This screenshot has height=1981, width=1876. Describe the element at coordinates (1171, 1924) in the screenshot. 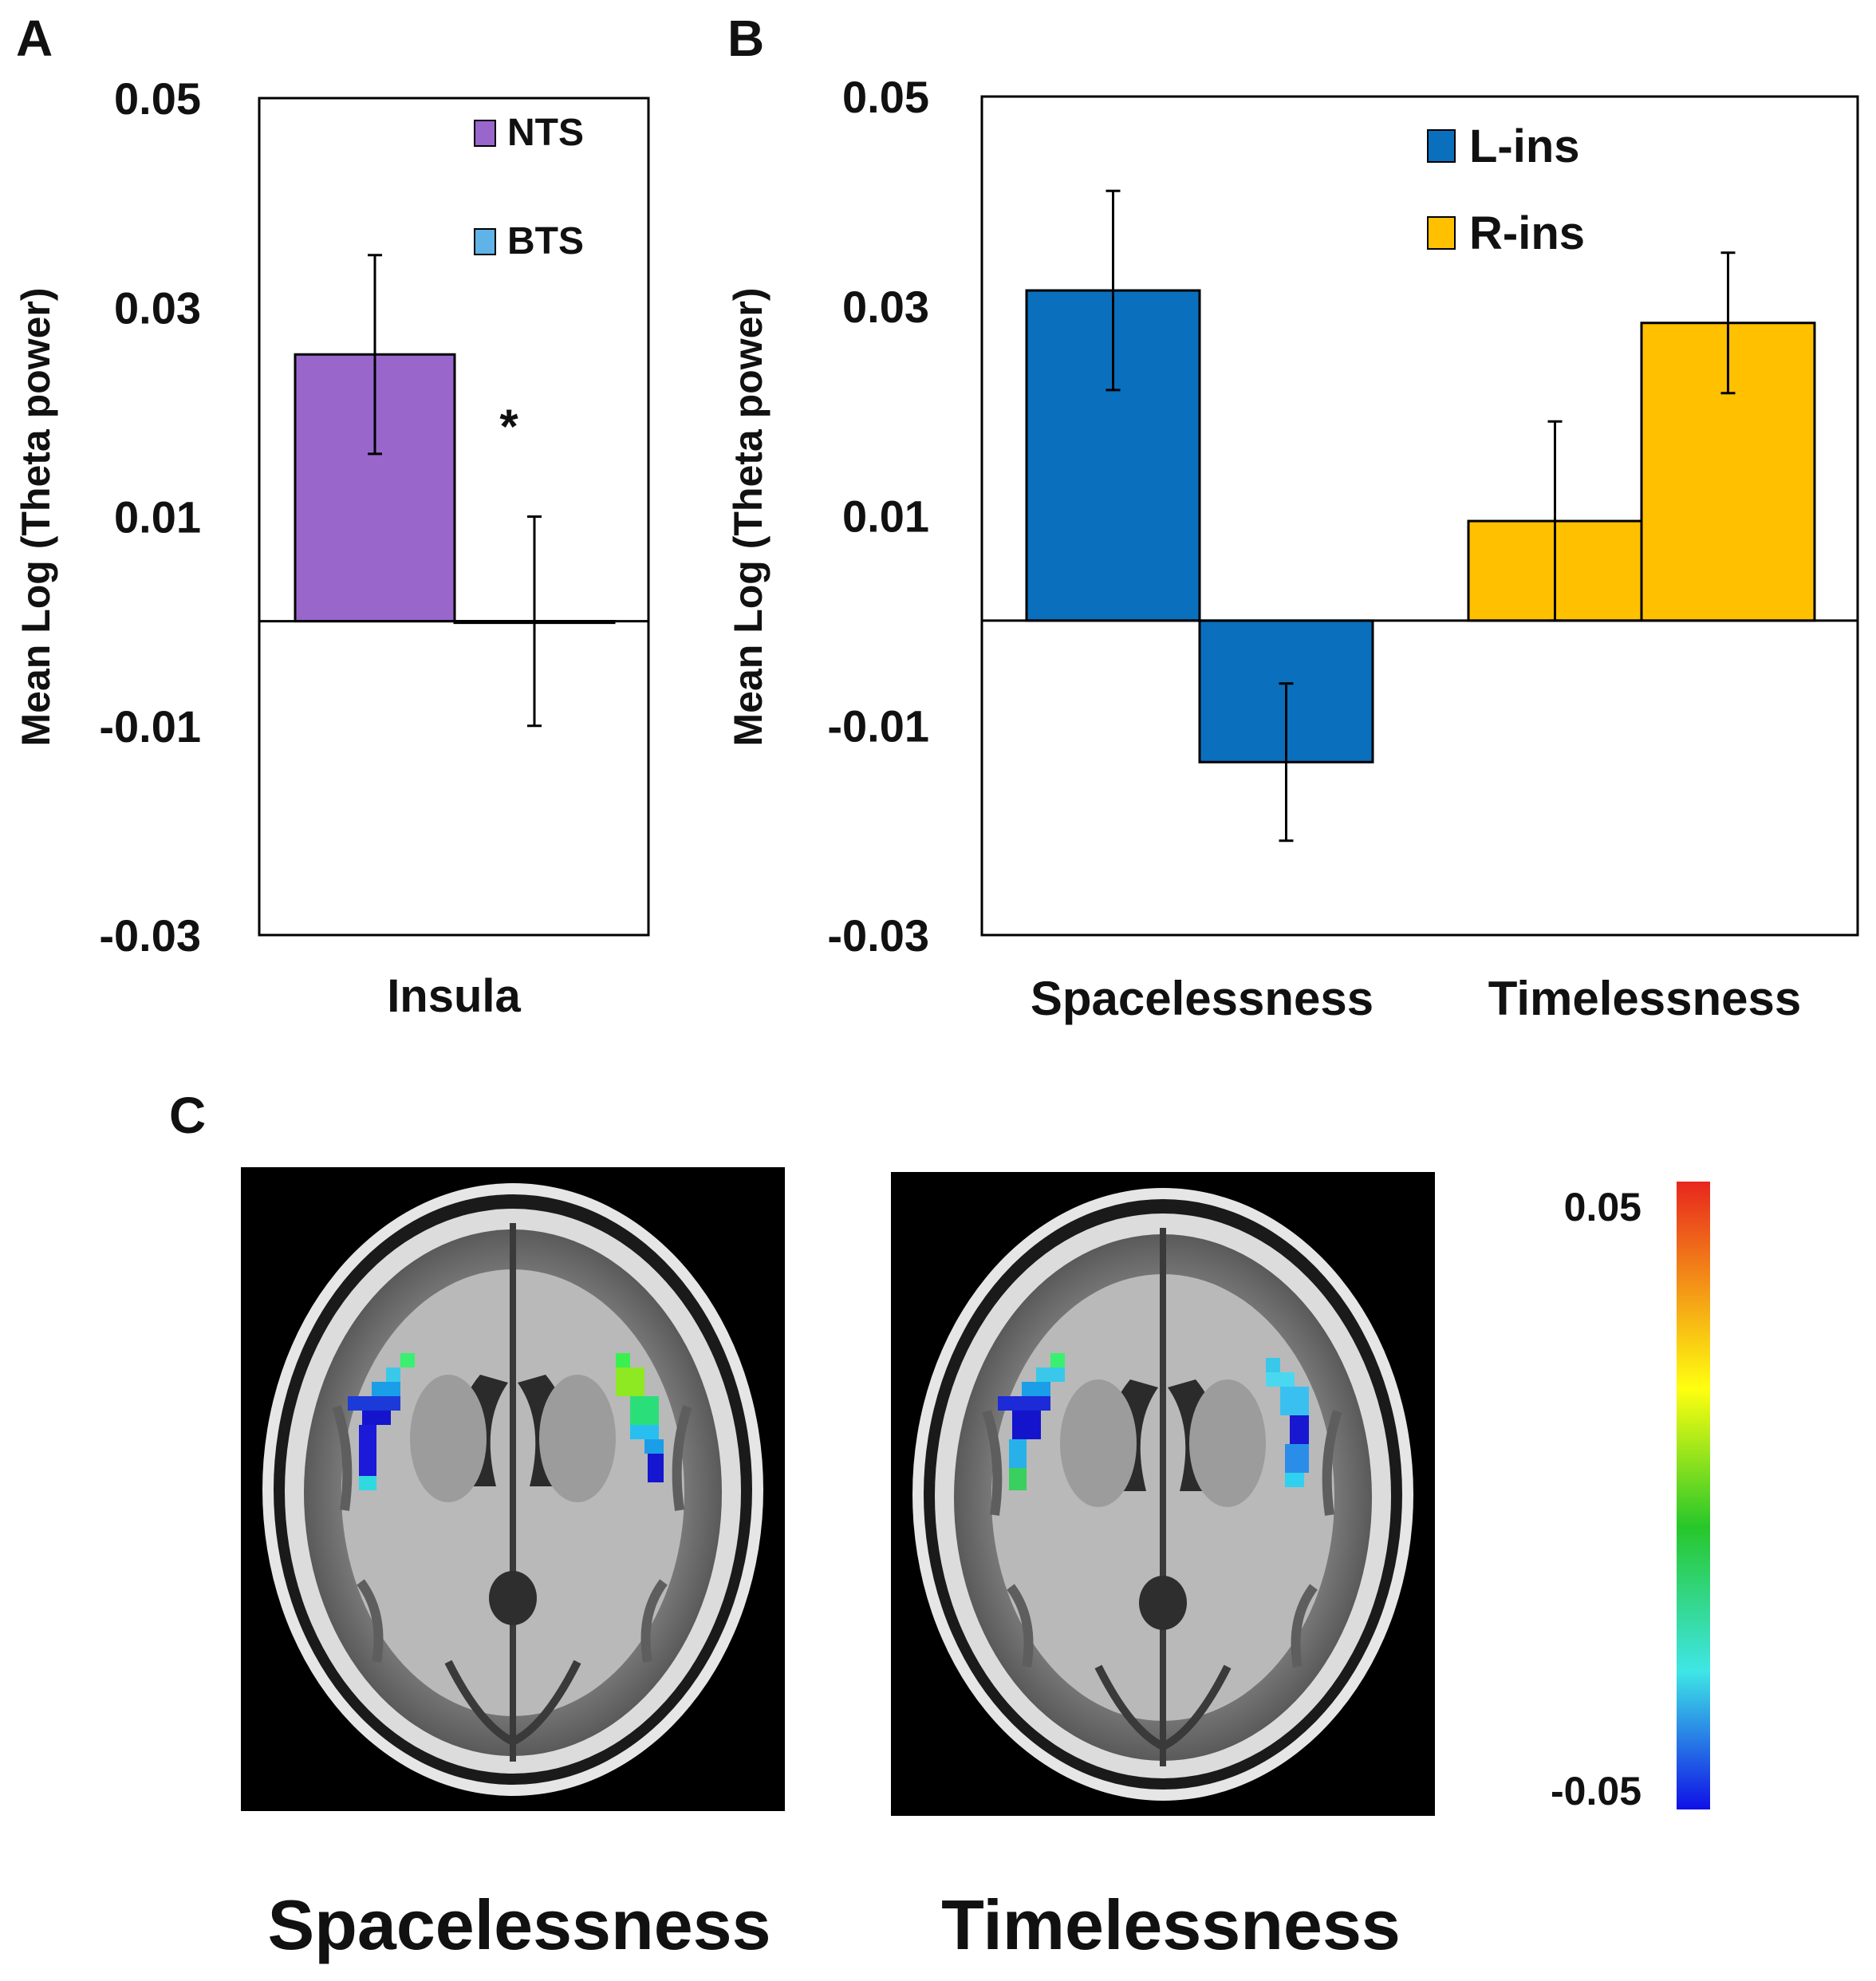

I see `caption-timelessness: Timelessness` at that location.